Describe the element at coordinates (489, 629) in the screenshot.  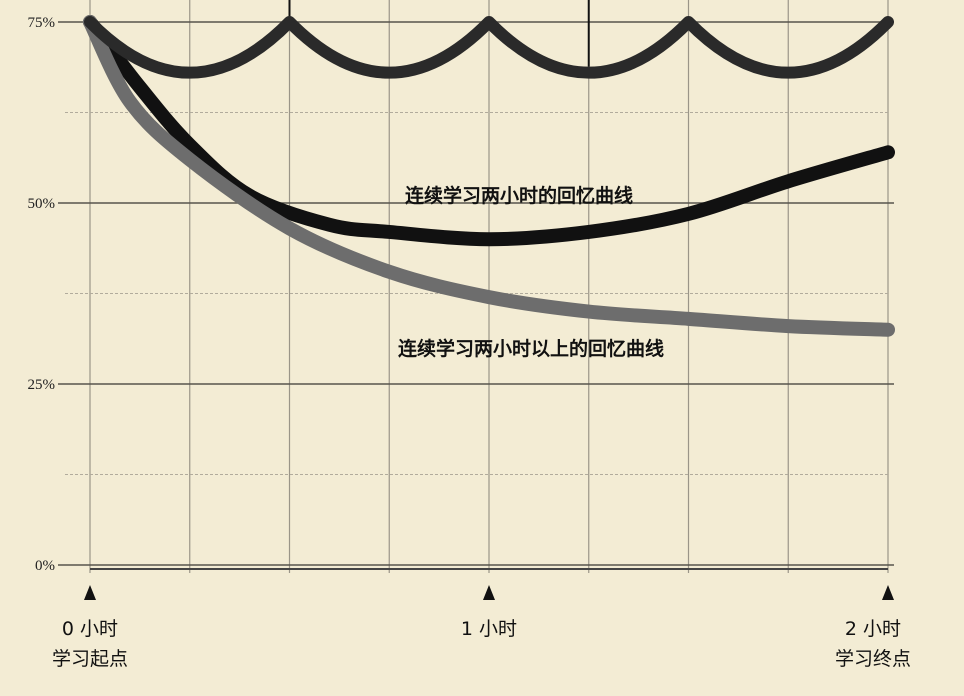
I see `x-tick-label: 1 小时` at that location.